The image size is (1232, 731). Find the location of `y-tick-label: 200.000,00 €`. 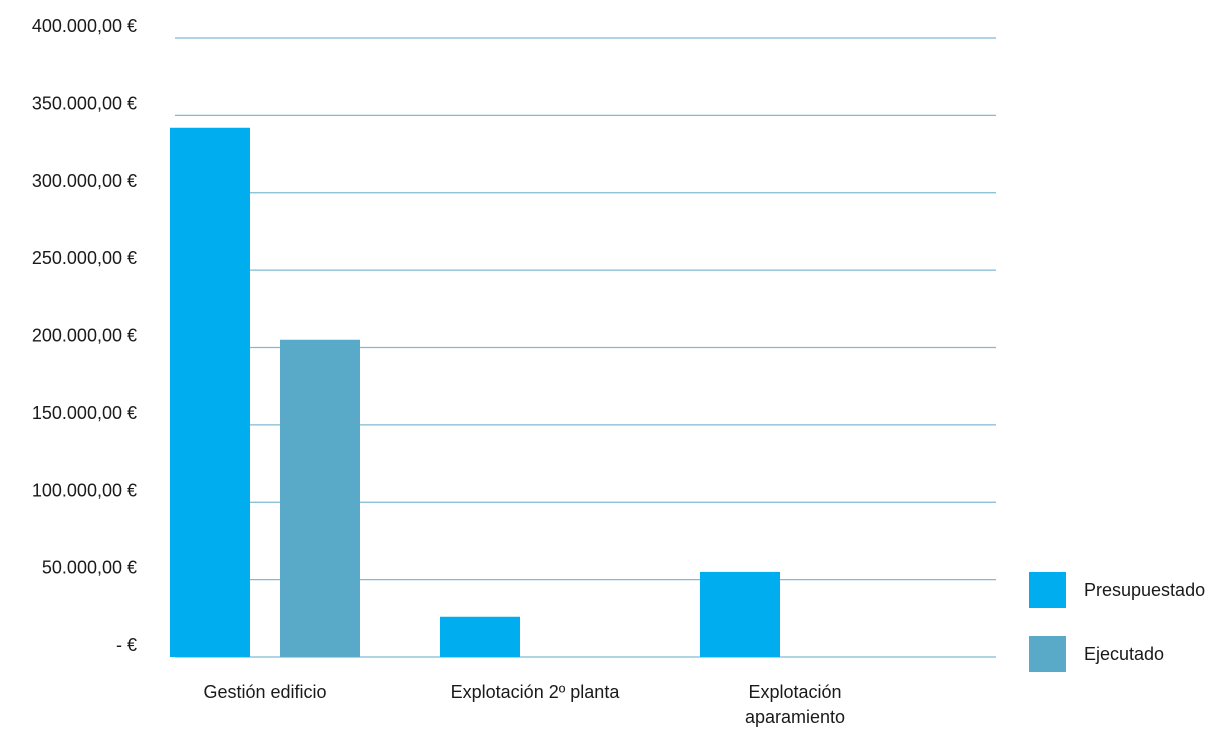

y-tick-label: 200.000,00 € is located at coordinates (84, 336).